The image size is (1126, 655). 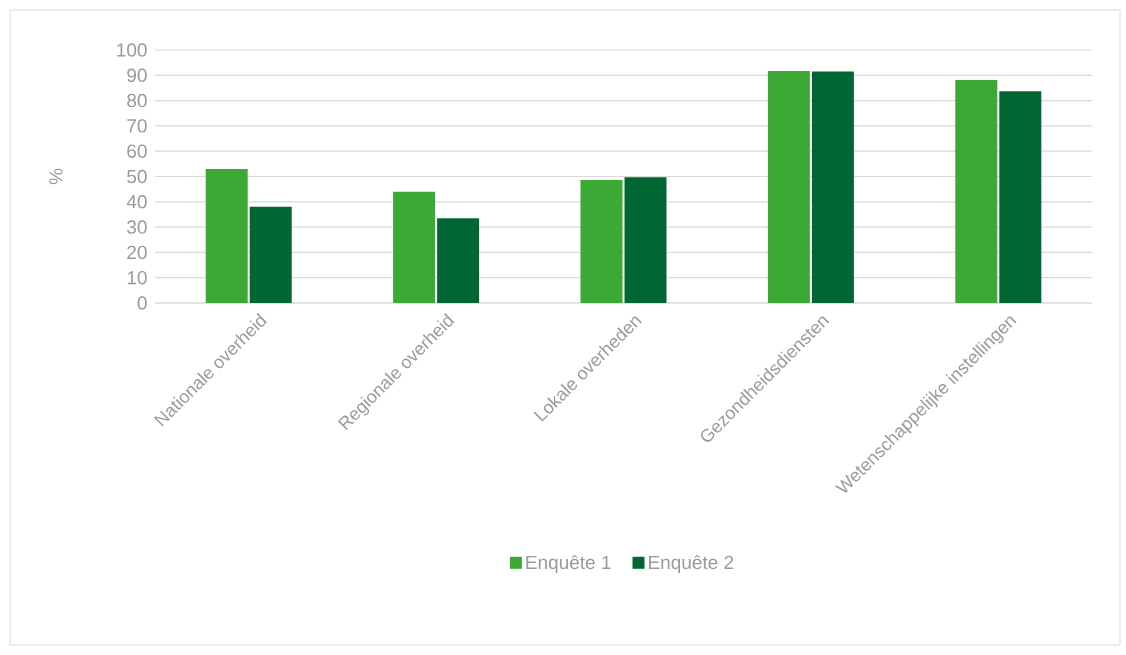 I want to click on y-tick-label: 90, so click(x=137, y=75).